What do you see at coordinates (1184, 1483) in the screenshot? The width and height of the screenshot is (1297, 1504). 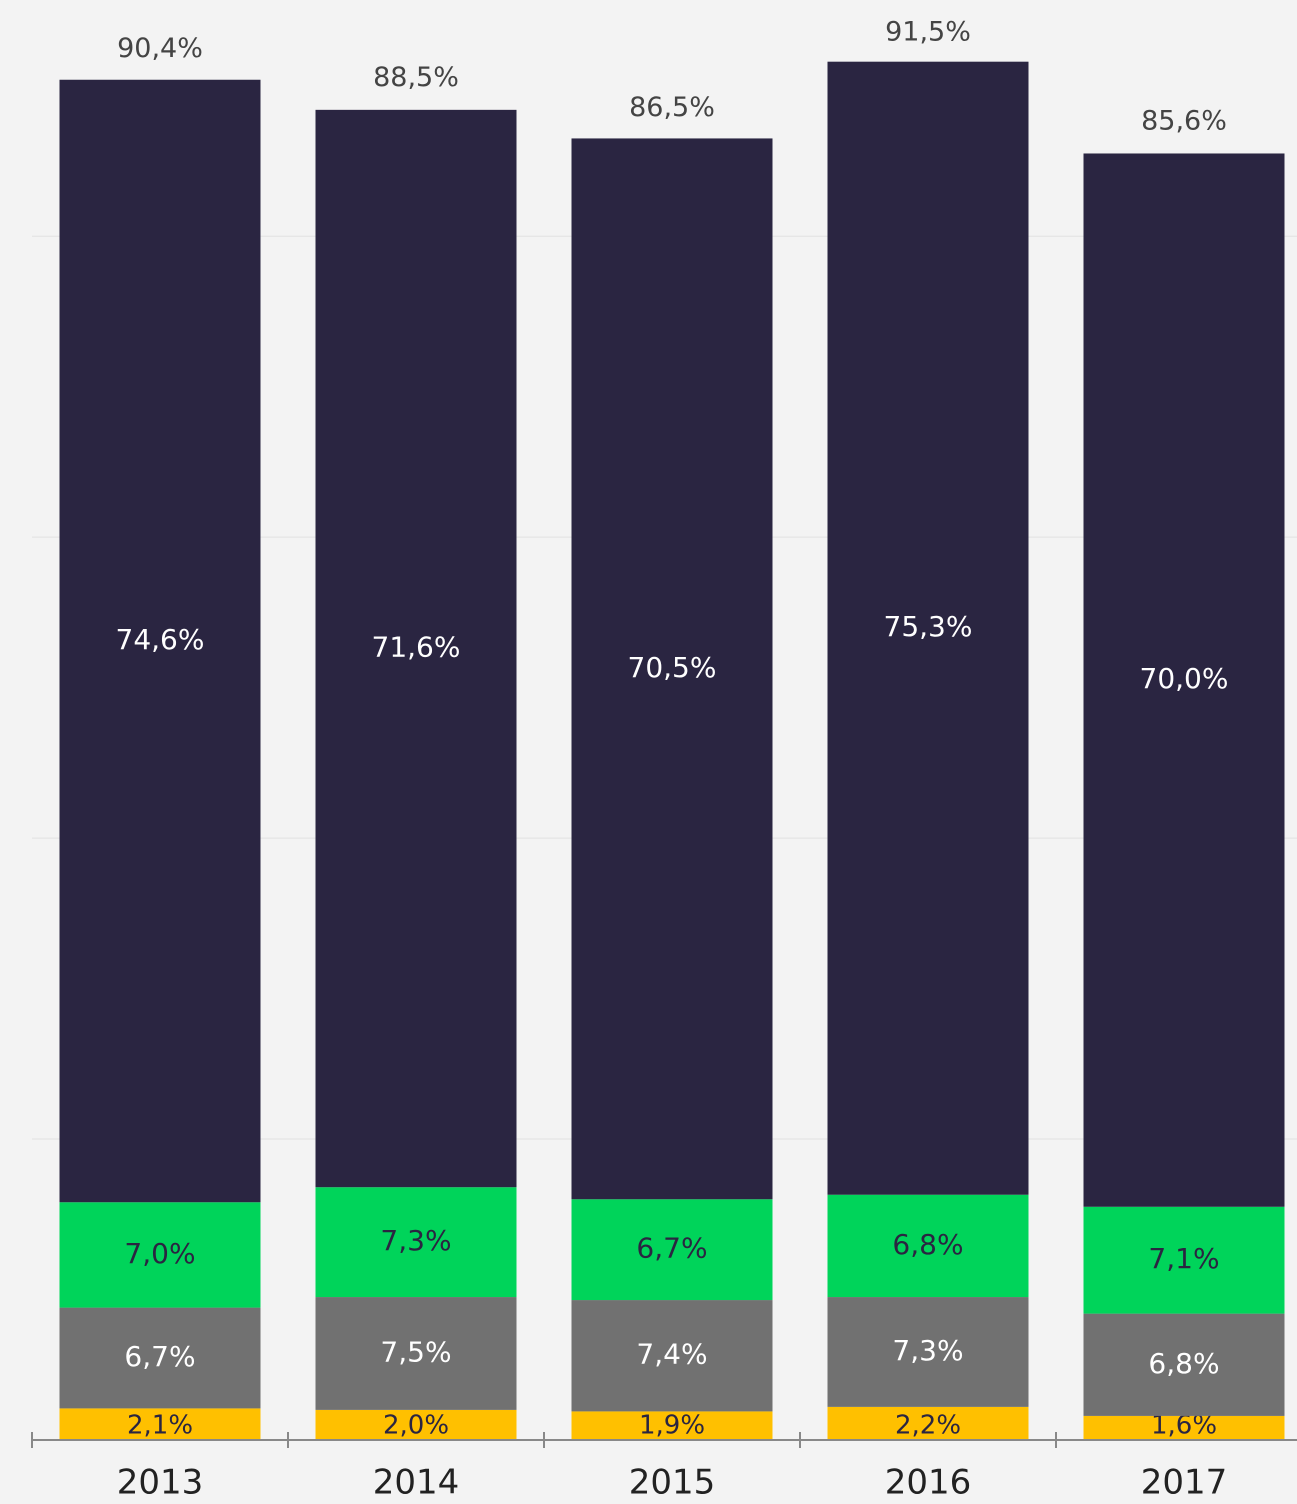 I see `x-tick-label: 2017` at bounding box center [1184, 1483].